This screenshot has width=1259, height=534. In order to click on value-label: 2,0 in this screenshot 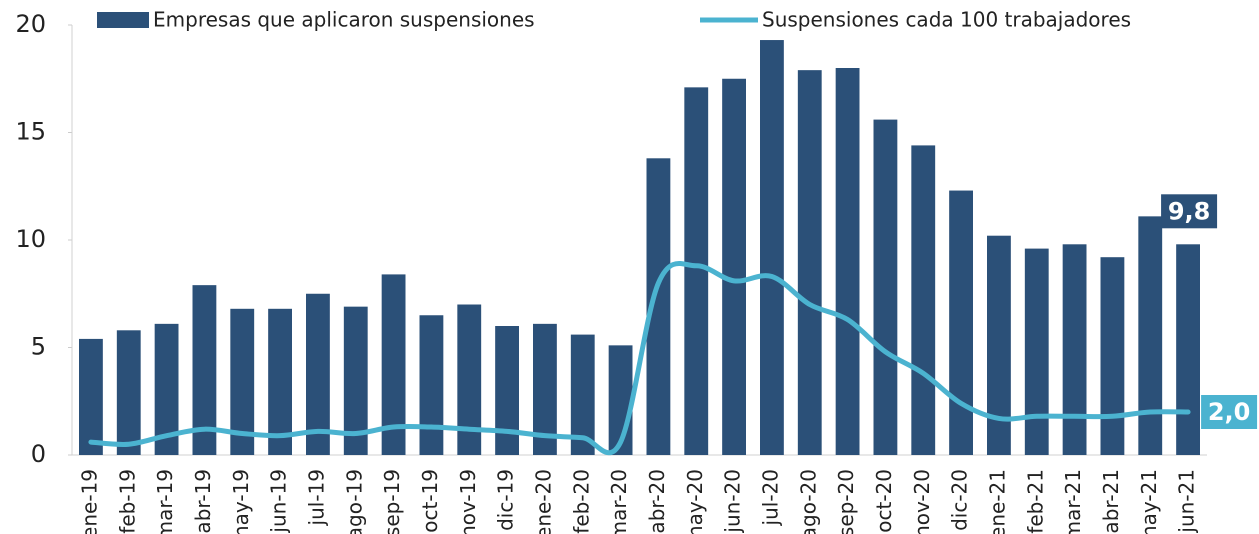, I will do `click(1229, 412)`.